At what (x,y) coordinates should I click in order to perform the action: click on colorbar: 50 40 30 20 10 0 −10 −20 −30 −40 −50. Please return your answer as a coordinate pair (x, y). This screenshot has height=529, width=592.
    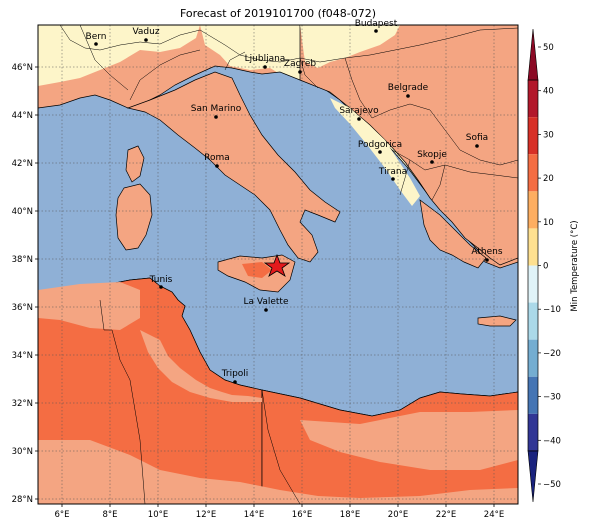
    Looking at the image, I should click on (544, 265).